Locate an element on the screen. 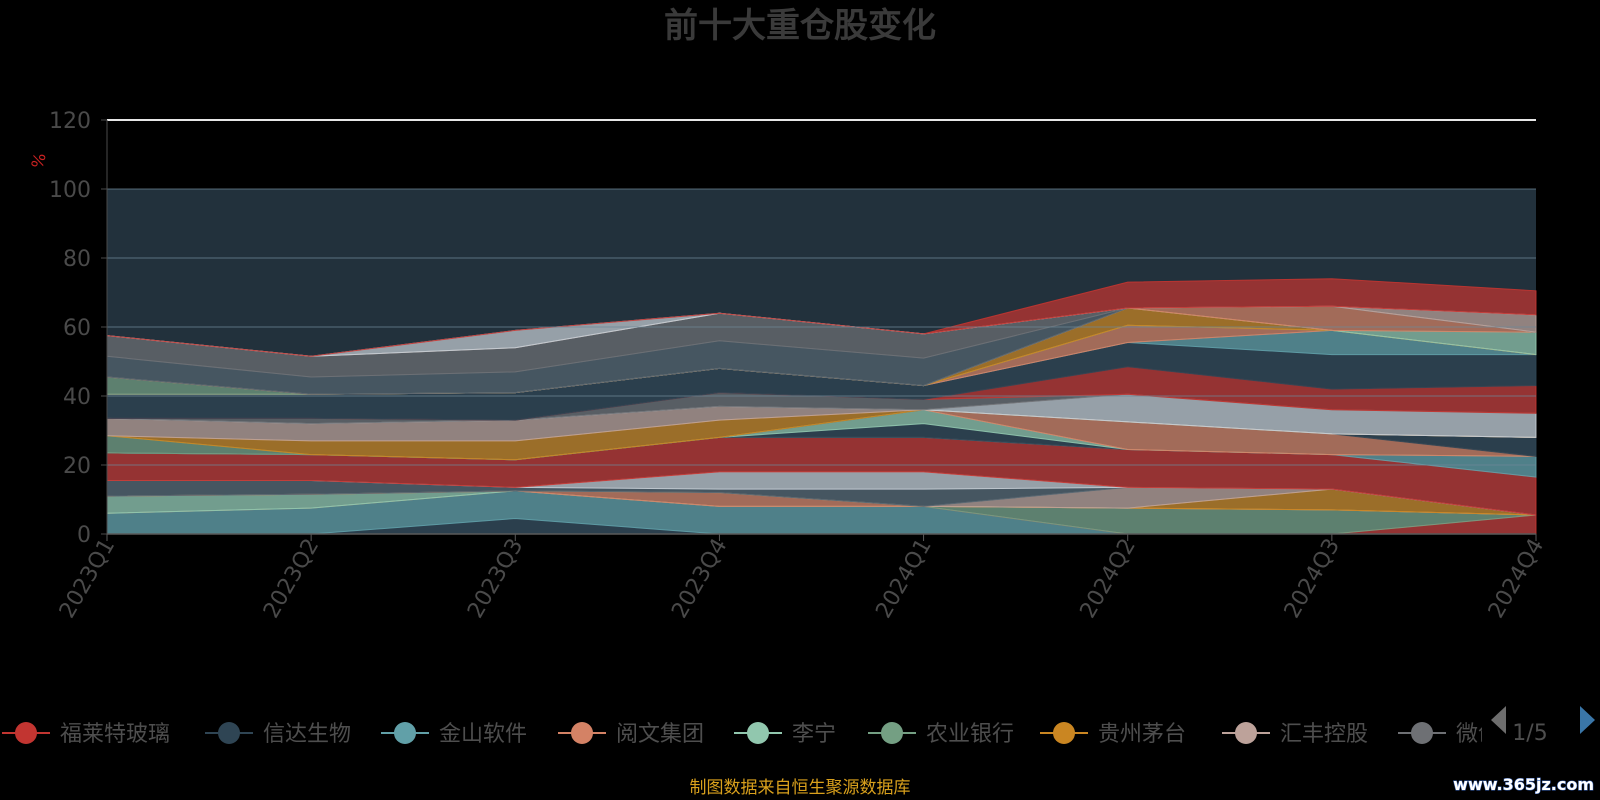 The width and height of the screenshot is (1600, 800). legend-label: 信达生物 is located at coordinates (307, 734).